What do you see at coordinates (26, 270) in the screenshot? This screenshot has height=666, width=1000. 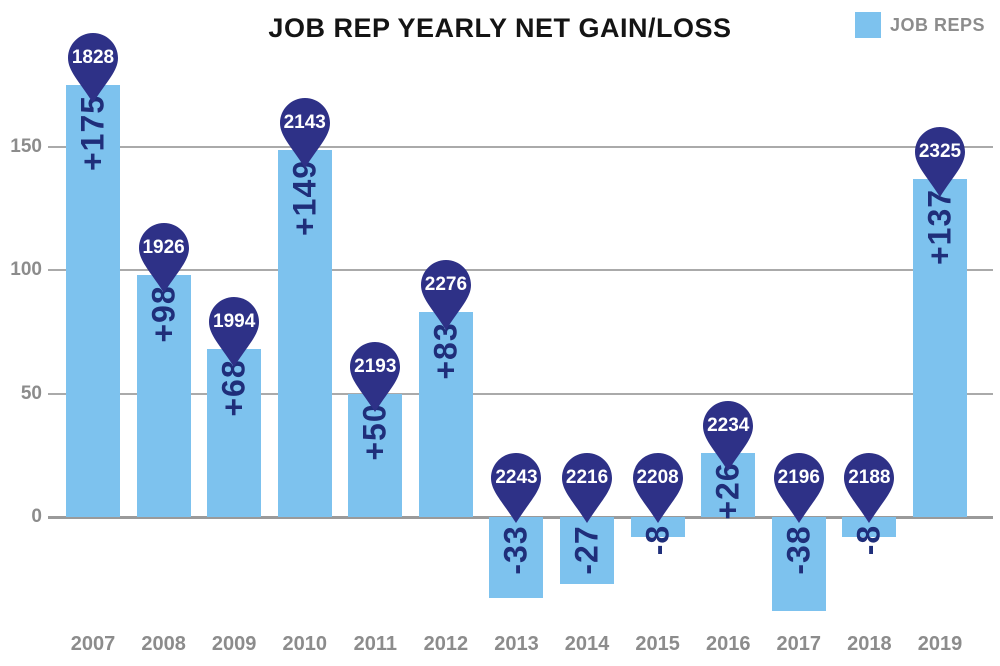 I see `y-tick-label: 100` at bounding box center [26, 270].